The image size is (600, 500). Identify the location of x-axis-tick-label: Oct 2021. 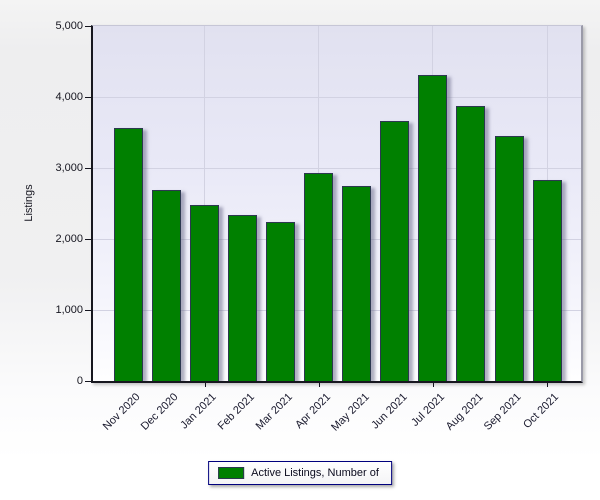
(541, 411).